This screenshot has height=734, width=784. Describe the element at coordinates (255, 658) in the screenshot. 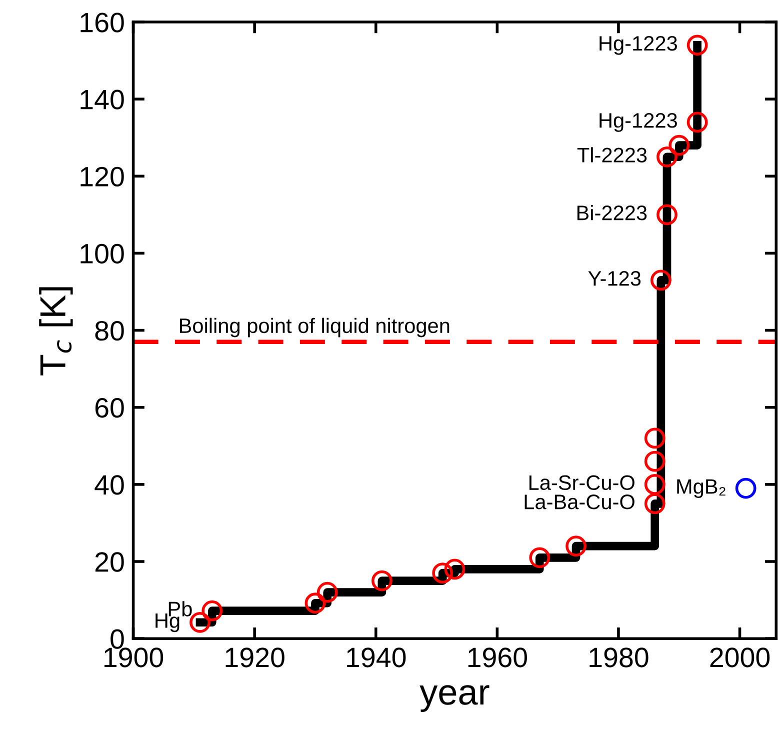

I see `x-tick-label: 1920` at that location.